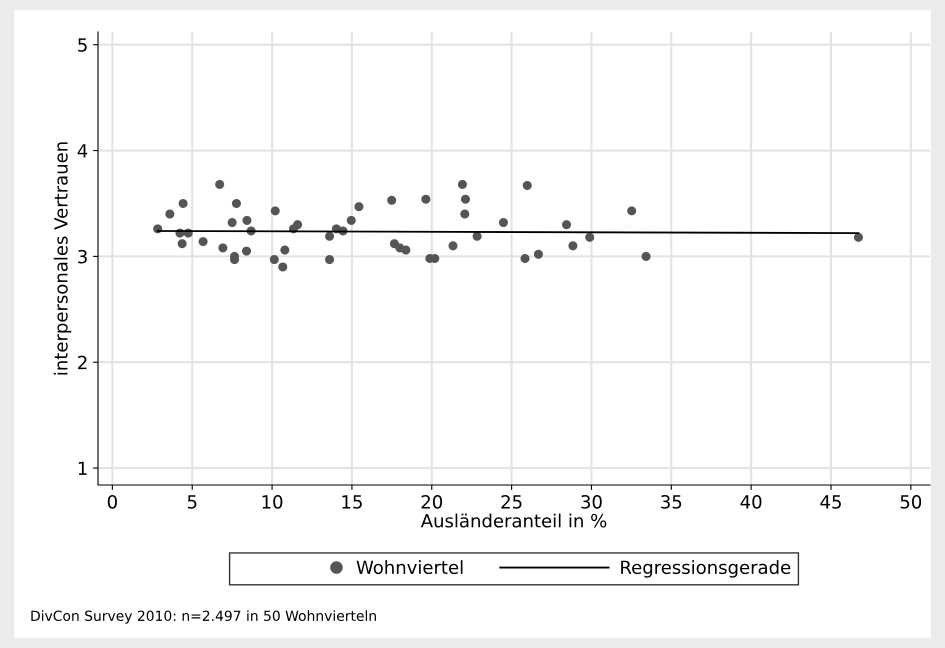  I want to click on y-axis-title: interpersonales Vertrauen, so click(63, 258).